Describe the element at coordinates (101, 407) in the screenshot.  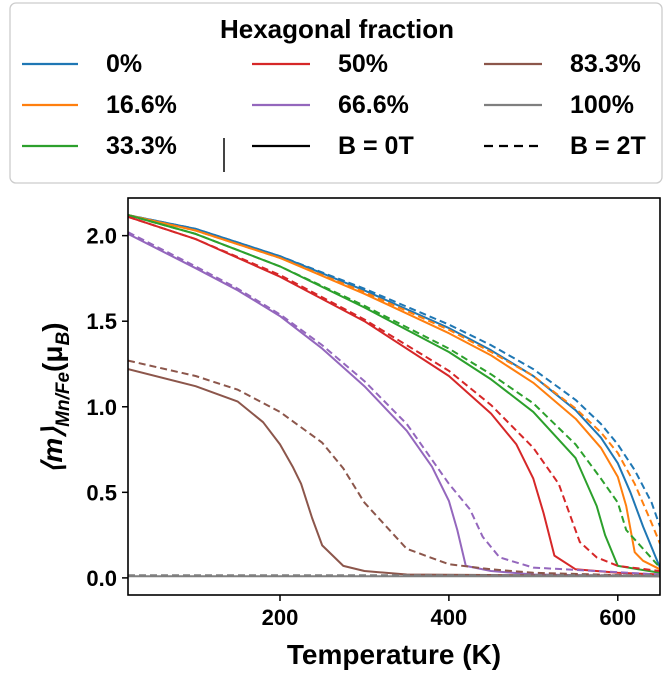
I see `y-tick-label: 1.0` at that location.